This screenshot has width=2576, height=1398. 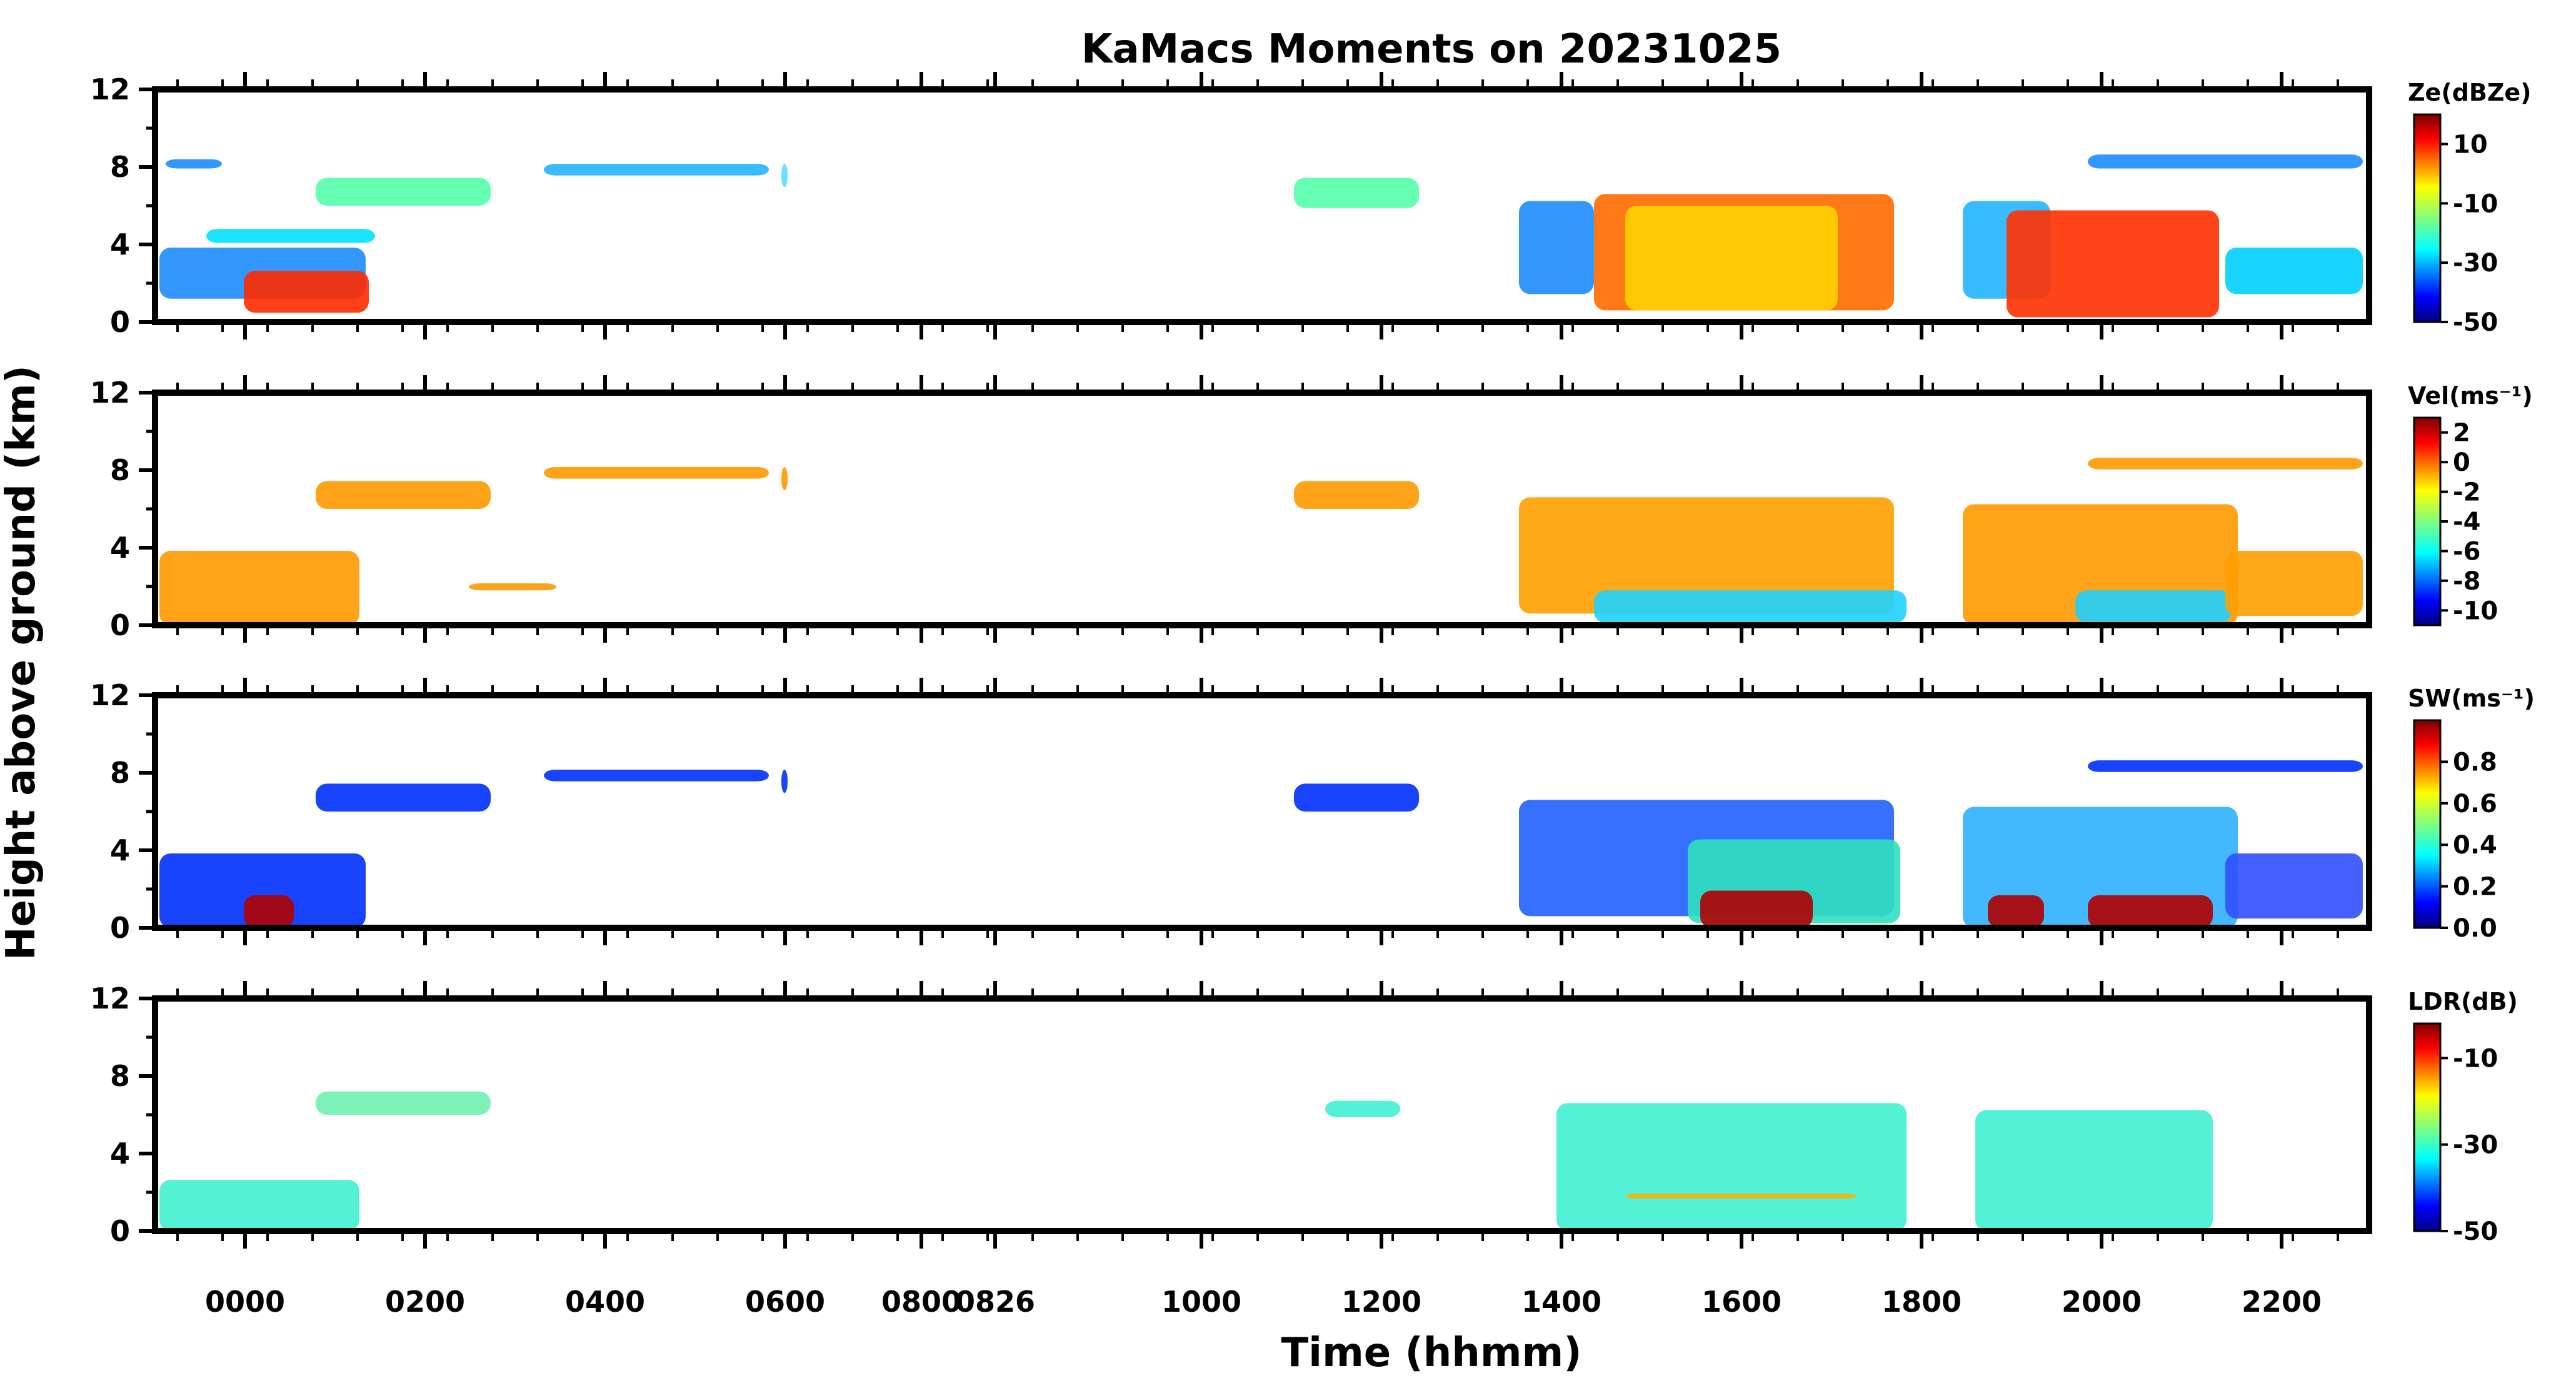 I want to click on colorbar-tick-label: 0, so click(x=2461, y=462).